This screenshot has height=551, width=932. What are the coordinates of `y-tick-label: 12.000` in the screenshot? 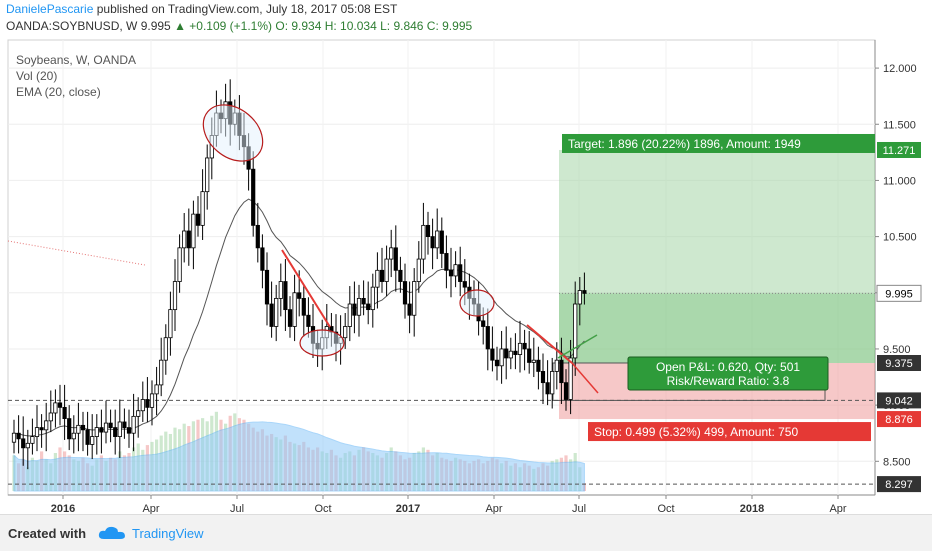 It's located at (900, 69).